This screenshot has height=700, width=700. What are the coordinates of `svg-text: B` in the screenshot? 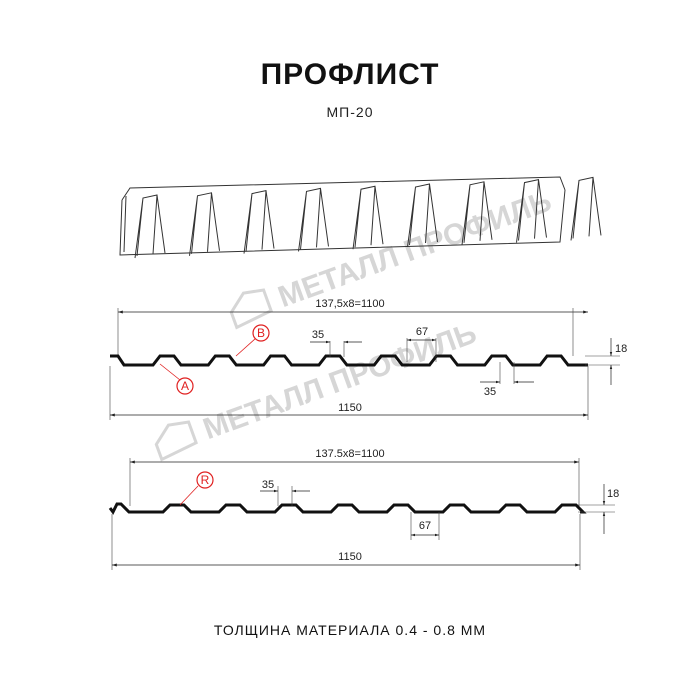 It's located at (261, 333).